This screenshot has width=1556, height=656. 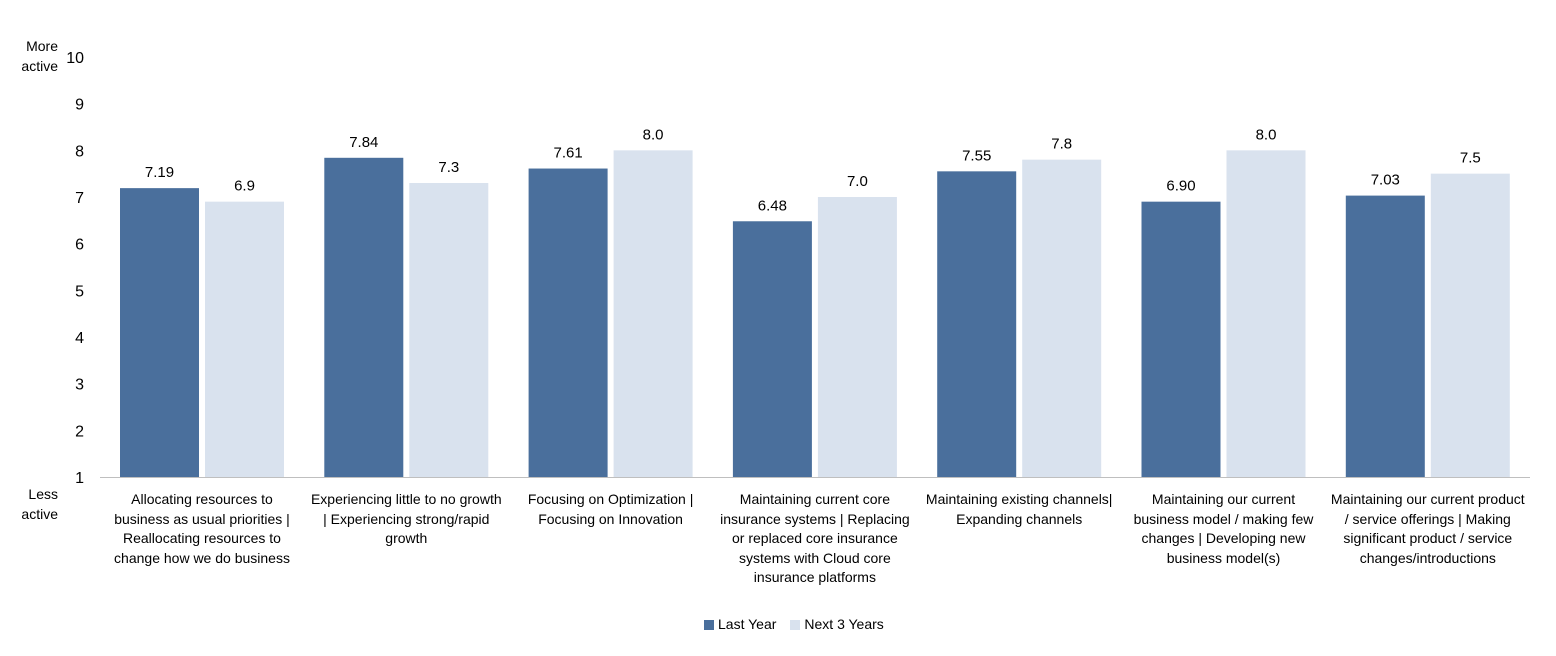 I want to click on legend: Last Year Next 3 Years, so click(x=794, y=624).